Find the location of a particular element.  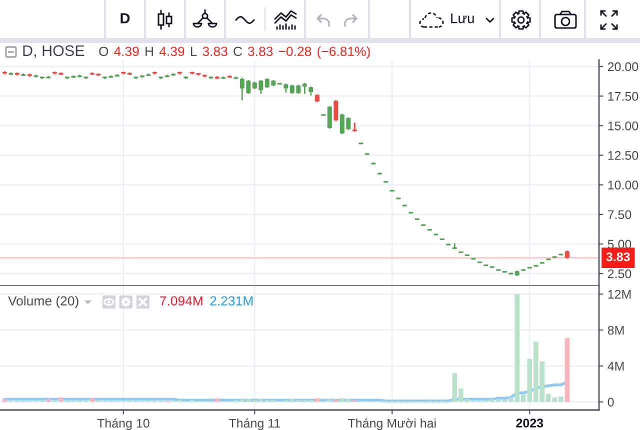

y-tick-label: 2.50 is located at coordinates (620, 273).